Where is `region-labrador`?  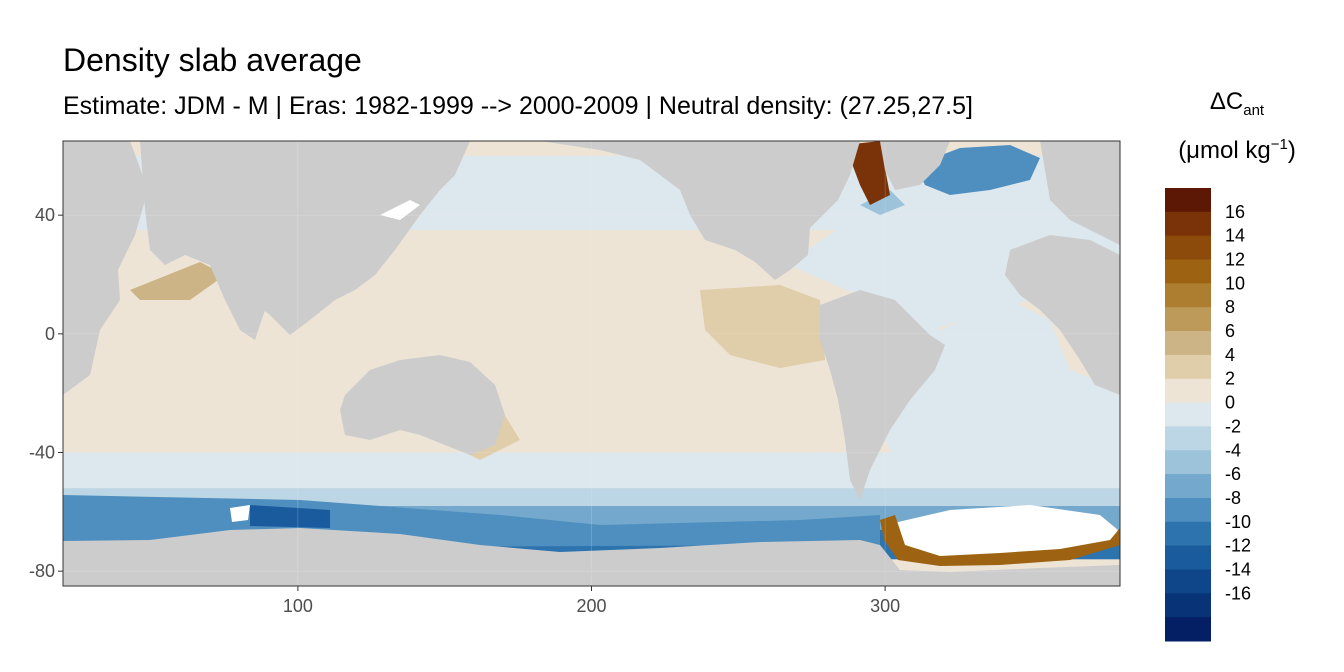
region-labrador is located at coordinates (882, 202).